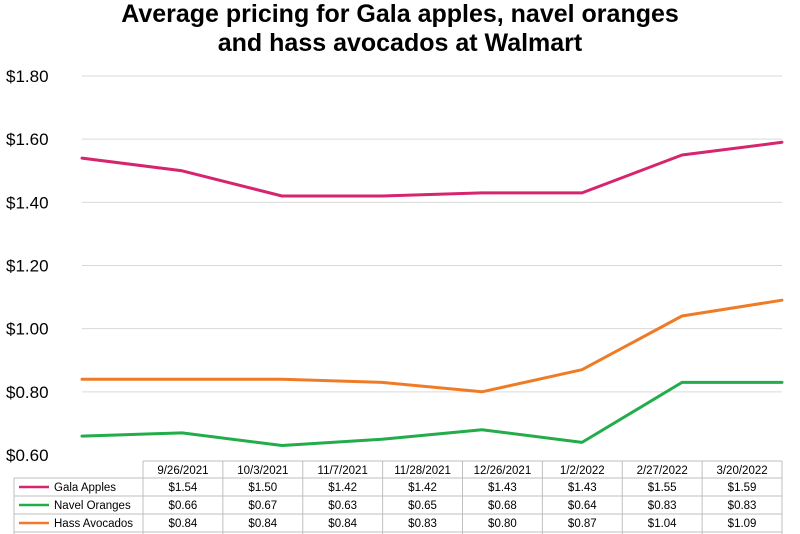 The height and width of the screenshot is (534, 800). Describe the element at coordinates (182, 471) in the screenshot. I see `table-header-date: 9/26/2021` at that location.